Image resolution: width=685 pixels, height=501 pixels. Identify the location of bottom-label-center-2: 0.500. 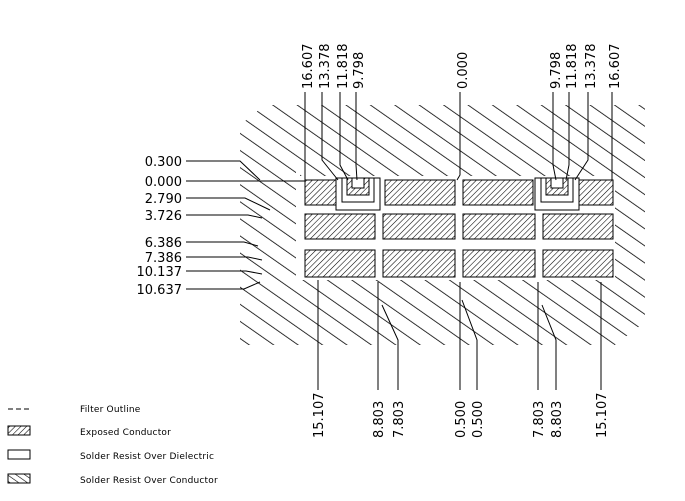
(478, 419).